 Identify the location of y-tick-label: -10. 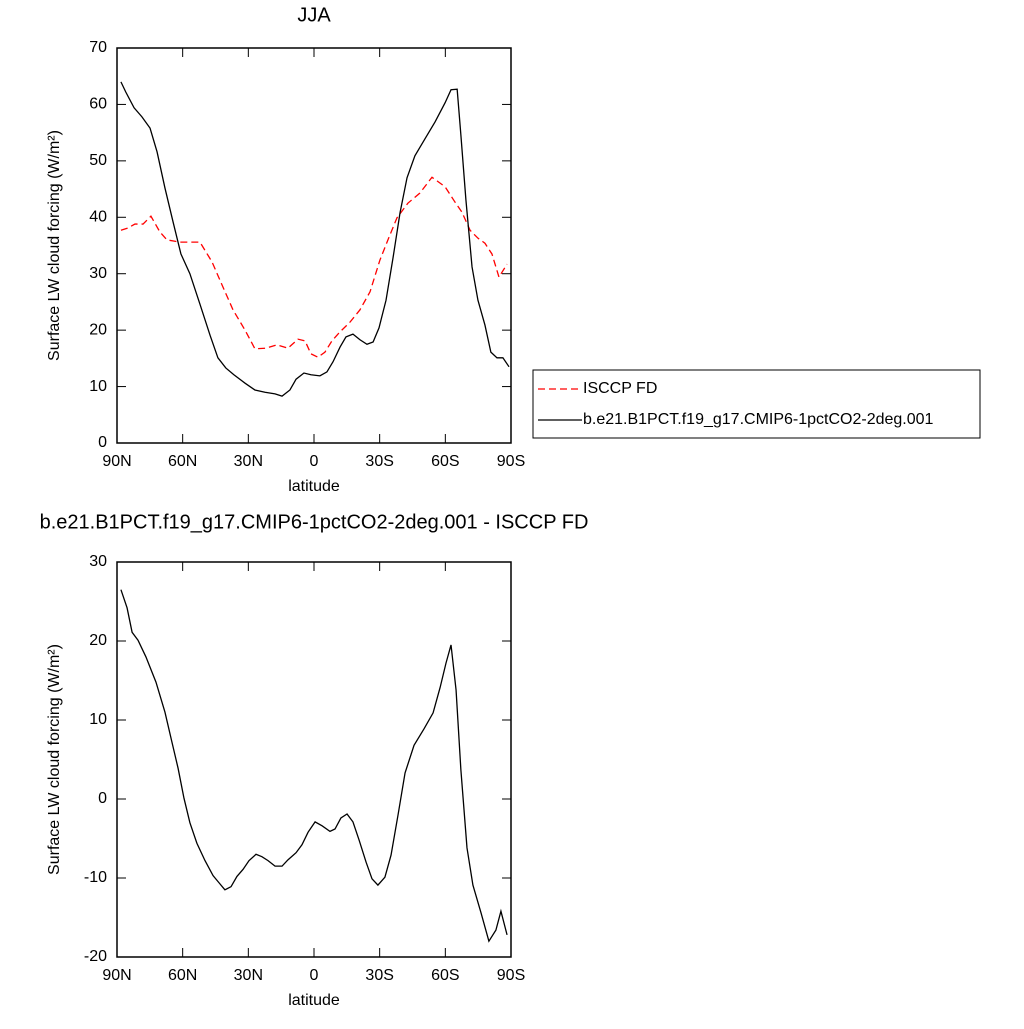
(95, 877).